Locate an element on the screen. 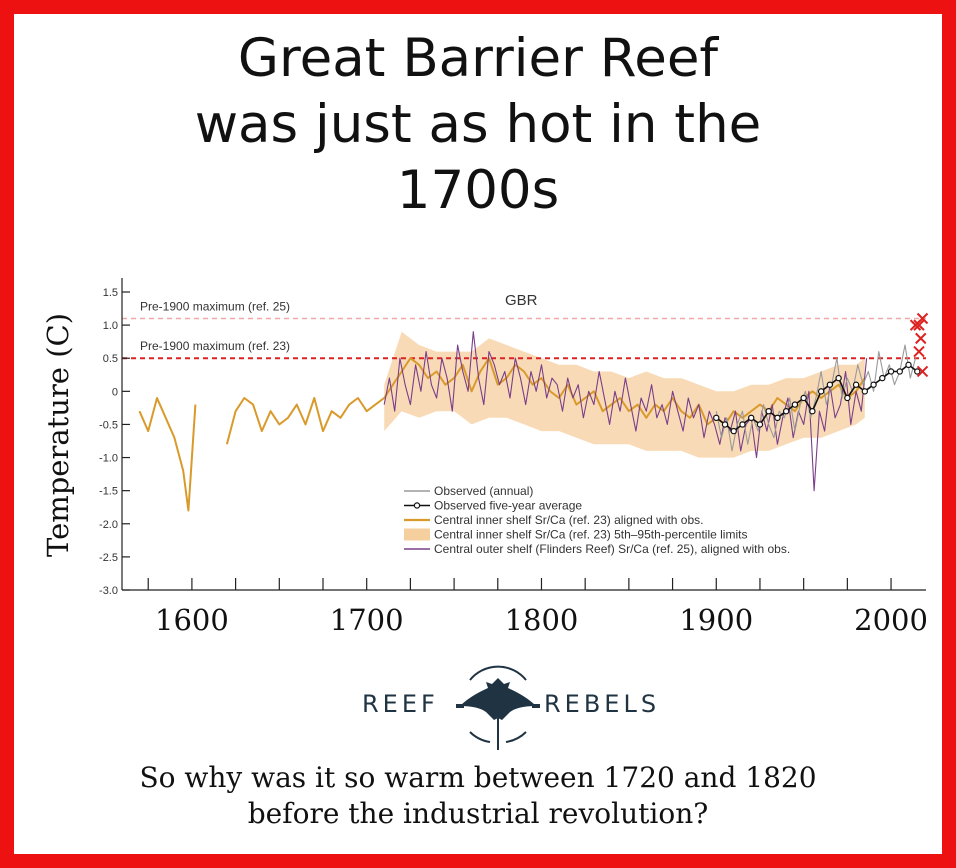  band-layer is located at coordinates (624, 394).